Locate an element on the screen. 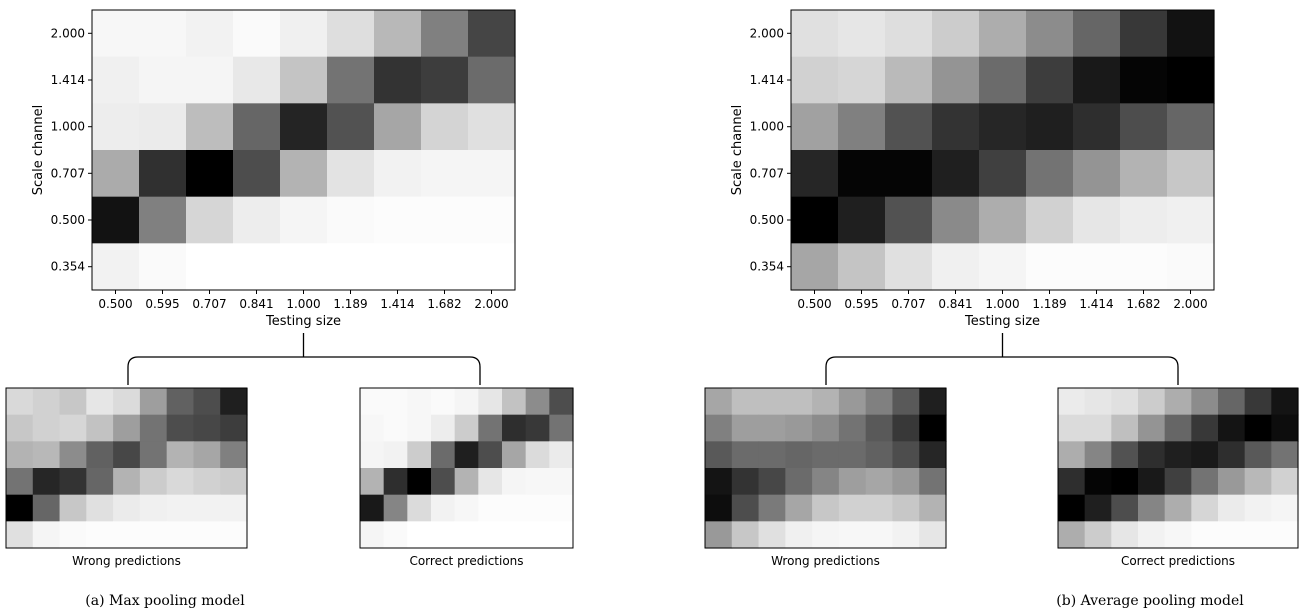 Image resolution: width=1301 pixels, height=615 pixels. x-tick-label: 2.000 is located at coordinates (1190, 304).